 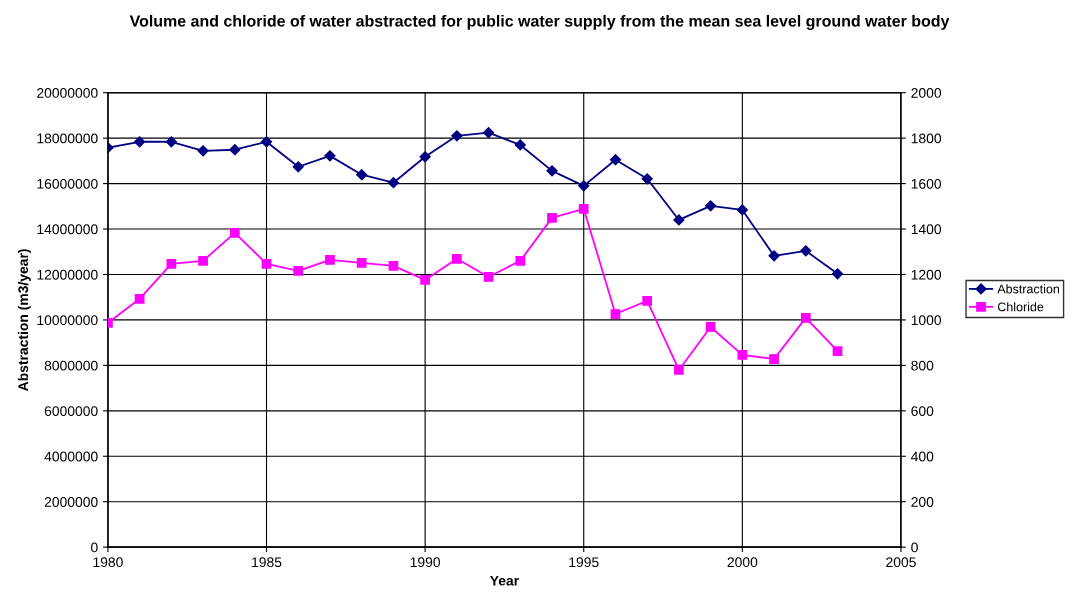 What do you see at coordinates (67, 320) in the screenshot?
I see `y-tick-label: 10000000` at bounding box center [67, 320].